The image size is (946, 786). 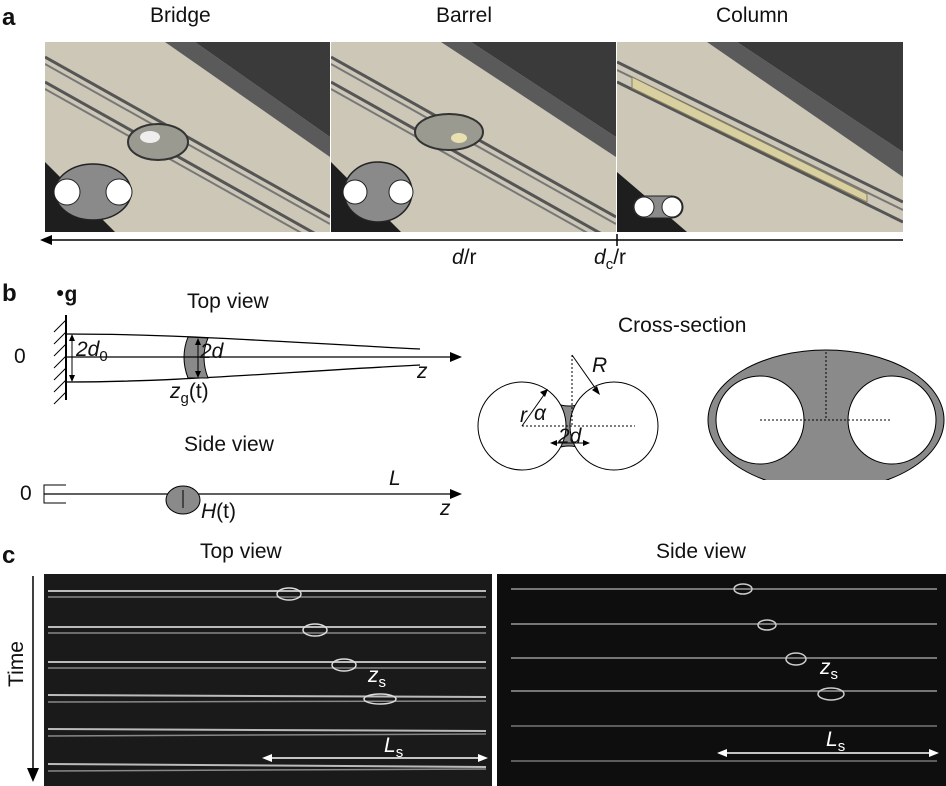 What do you see at coordinates (701, 551) in the screenshot?
I see `c-side-view-title: Side view` at bounding box center [701, 551].